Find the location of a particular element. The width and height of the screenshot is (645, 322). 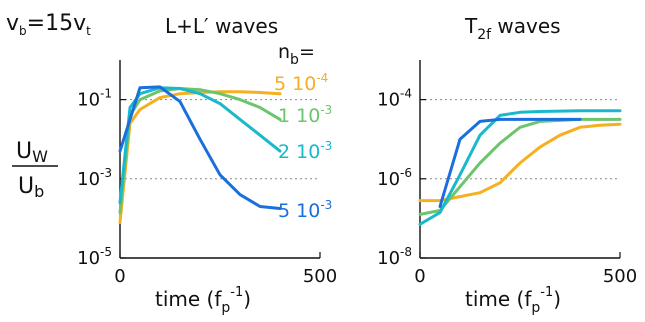

right-y-tick-label-2: 10⁻⁴ is located at coordinates (394, 99).